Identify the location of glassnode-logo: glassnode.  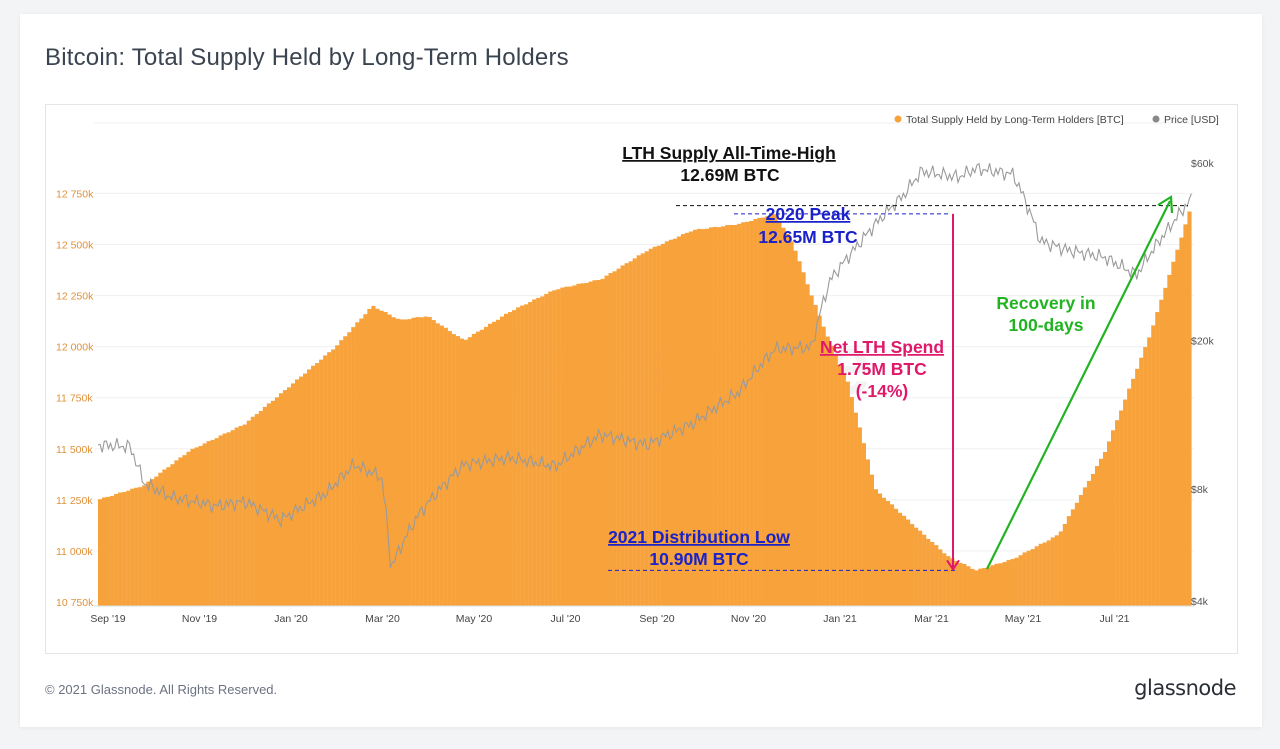
(1185, 688).